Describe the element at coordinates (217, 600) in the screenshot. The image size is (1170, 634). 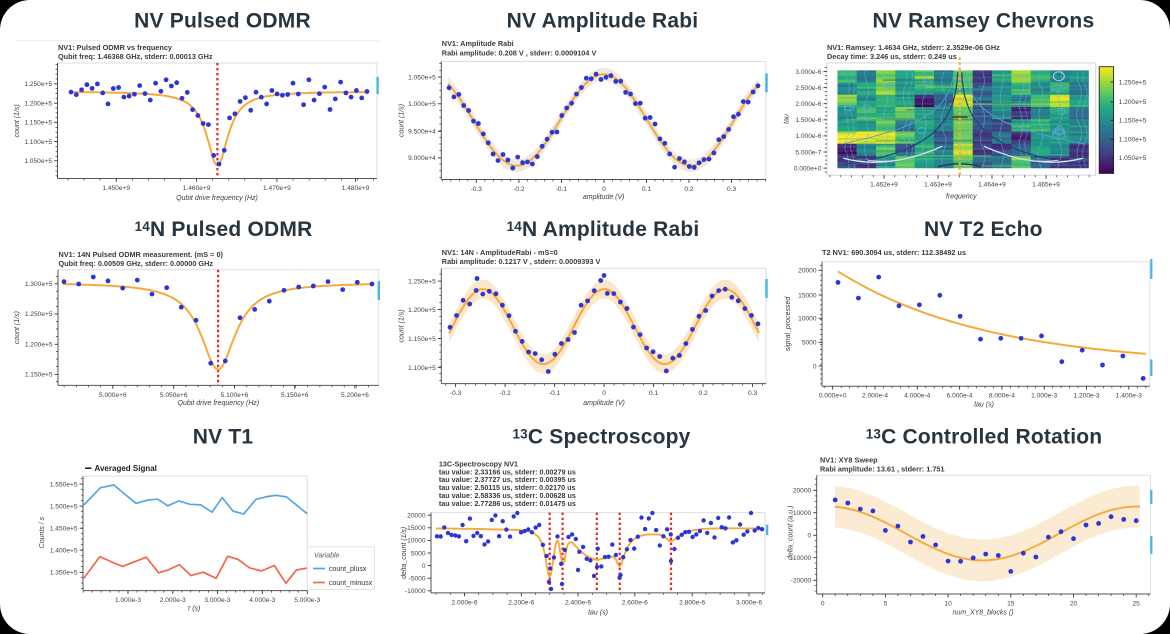
I see `svg-text: 3.000e-3` at that location.